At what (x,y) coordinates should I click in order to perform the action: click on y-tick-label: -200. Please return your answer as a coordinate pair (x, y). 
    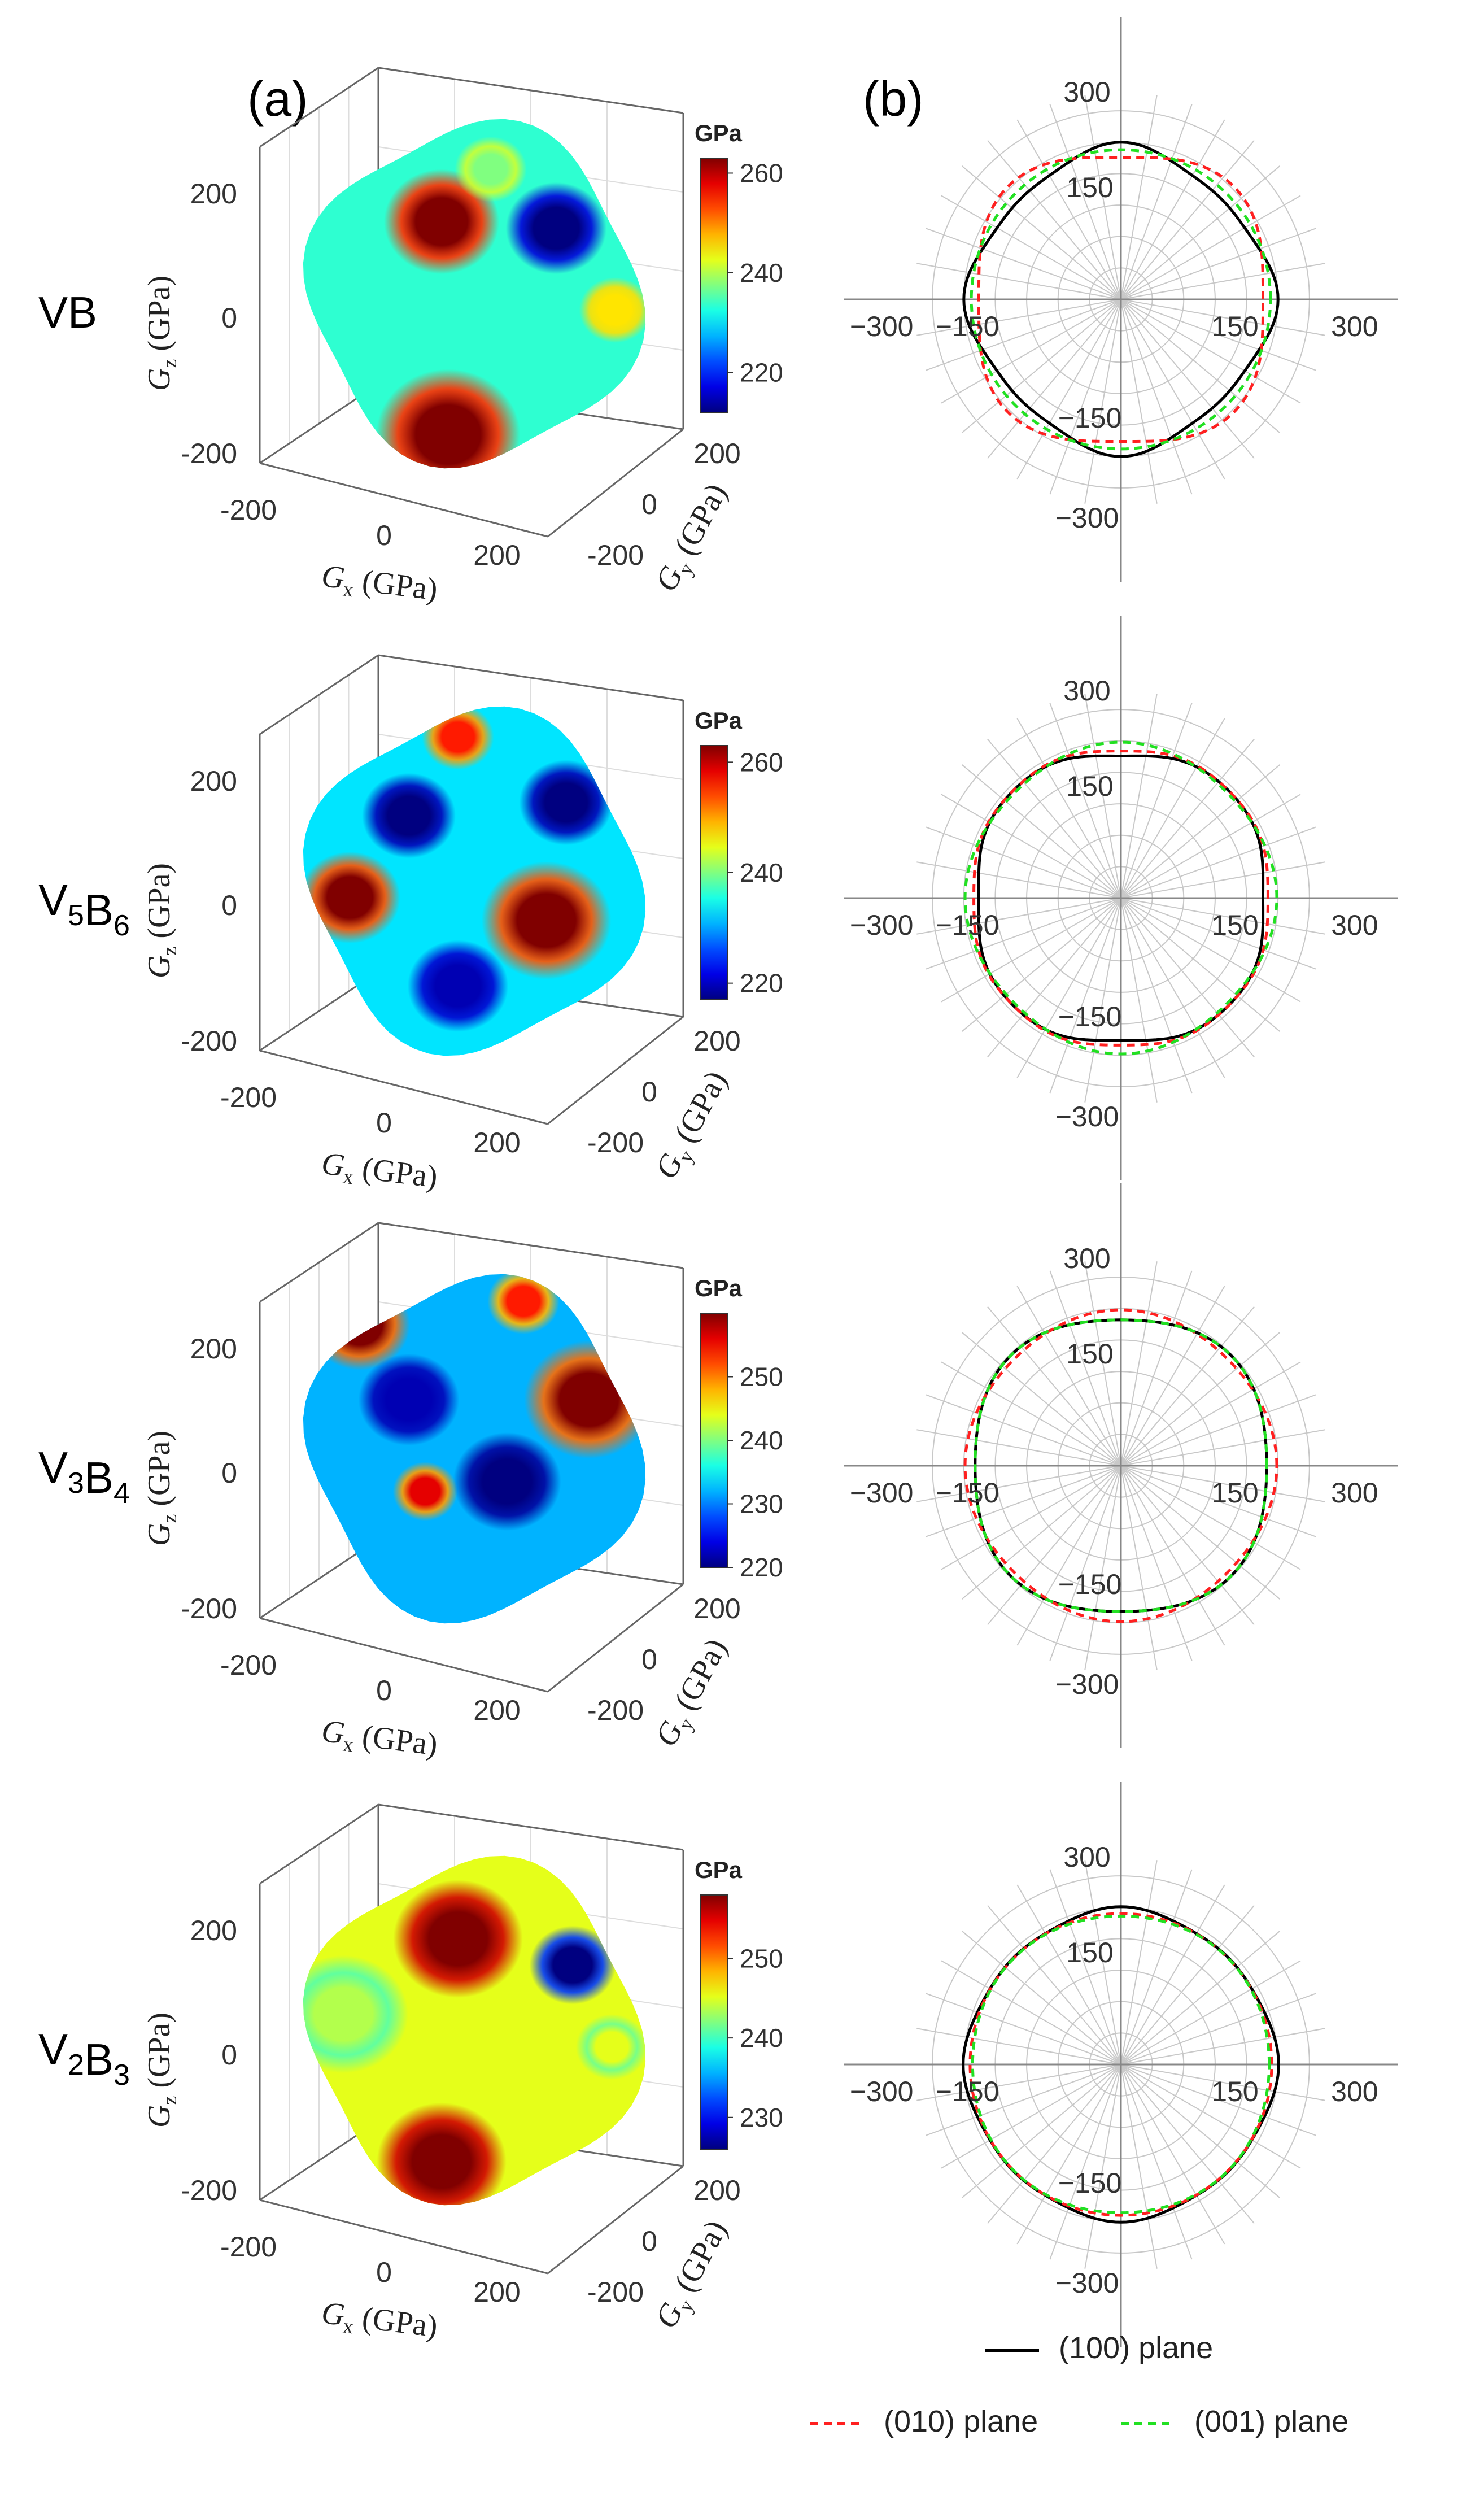
    Looking at the image, I should click on (615, 1142).